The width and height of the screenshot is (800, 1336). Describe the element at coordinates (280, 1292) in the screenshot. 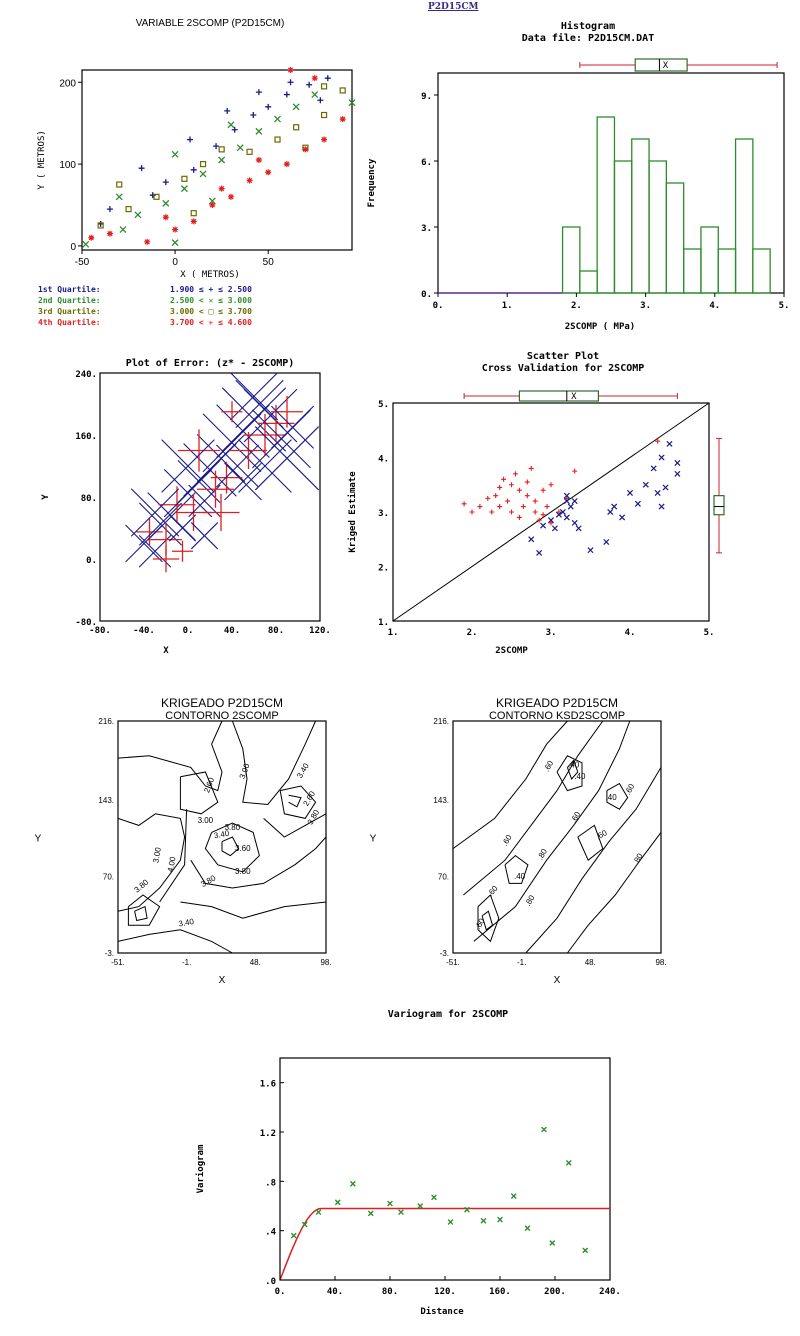

I see `x-tick-label: 0.` at that location.